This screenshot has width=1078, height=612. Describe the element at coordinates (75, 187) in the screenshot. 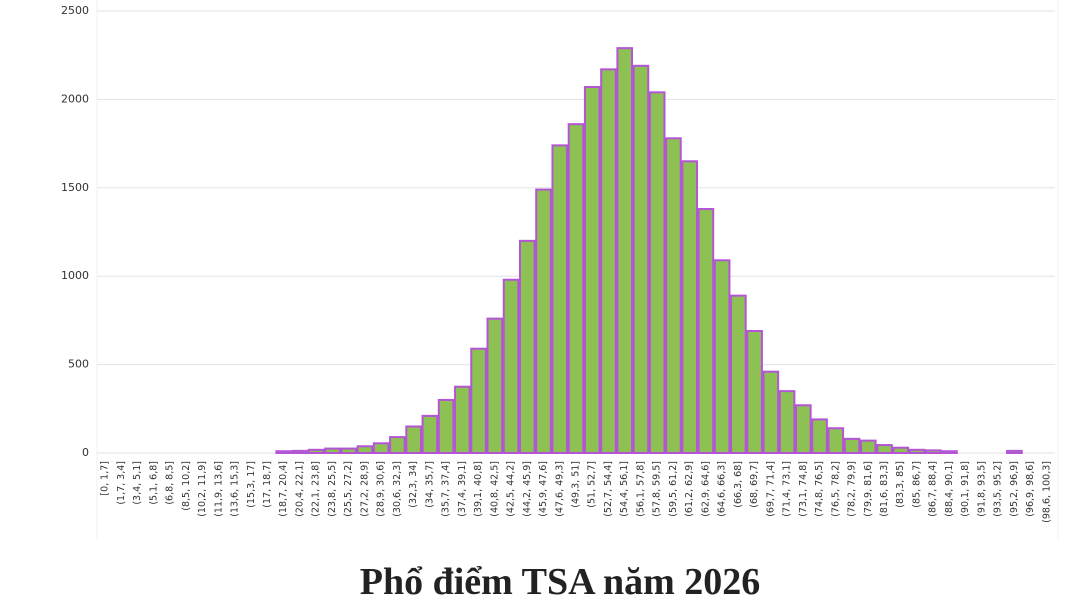

I see `y-tick-label: 1500` at that location.